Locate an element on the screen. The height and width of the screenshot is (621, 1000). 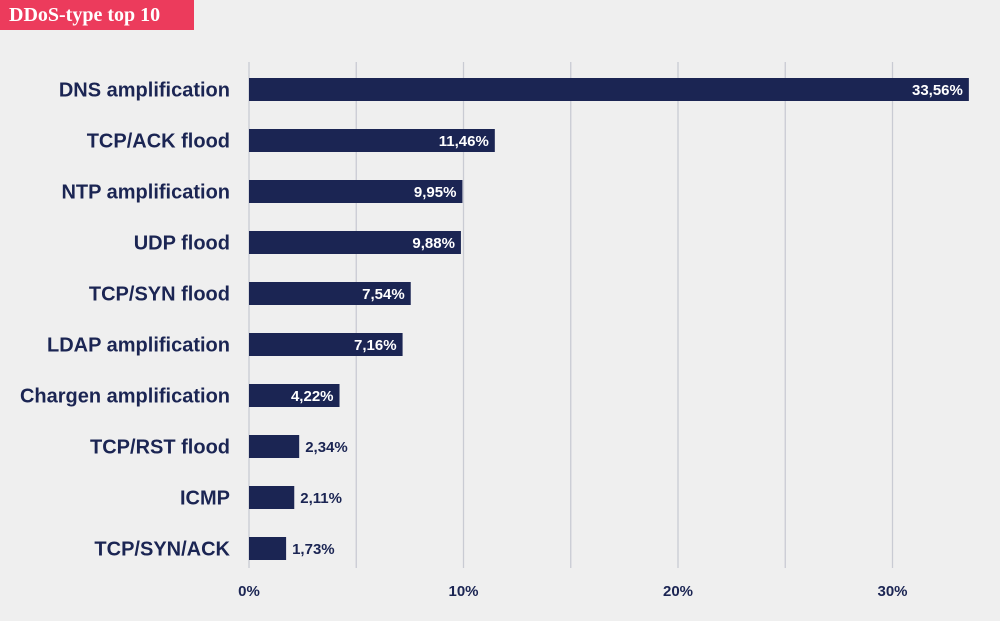
value-label: 9,95% is located at coordinates (435, 192).